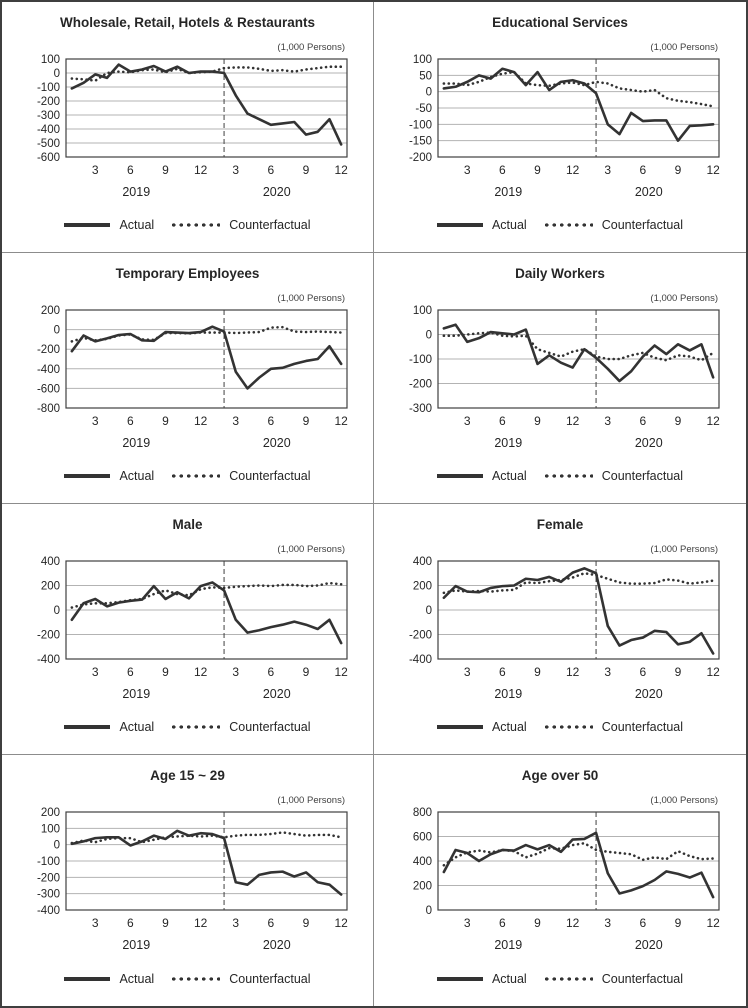 This screenshot has height=1008, width=748. What do you see at coordinates (566, 879) in the screenshot?
I see `line-chart: 800 600 400 200 0 3 6 9 12 3 6 9 12 2019 2020` at bounding box center [566, 879].